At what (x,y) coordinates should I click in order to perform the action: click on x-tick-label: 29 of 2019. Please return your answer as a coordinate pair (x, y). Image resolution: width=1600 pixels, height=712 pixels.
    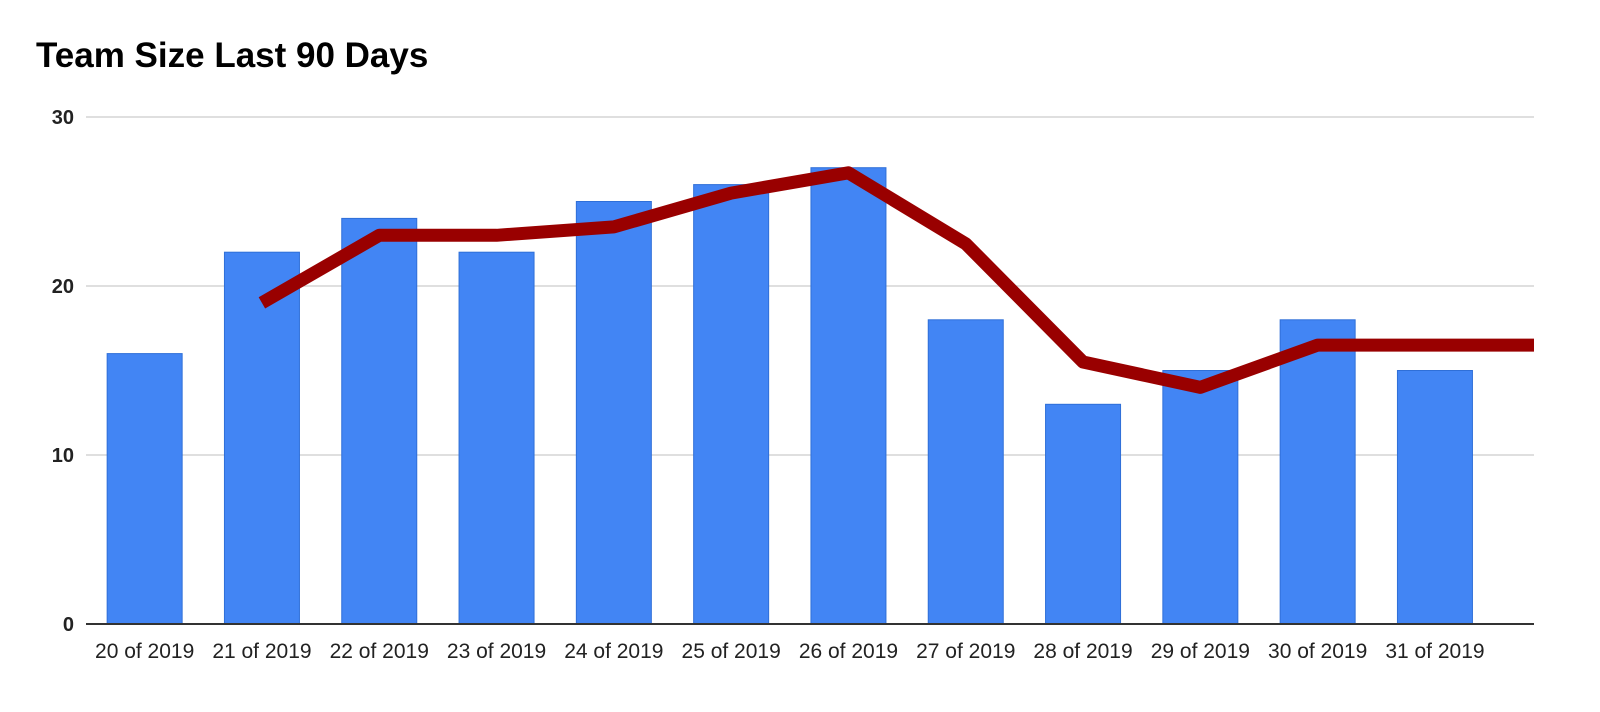
    Looking at the image, I should click on (1200, 651).